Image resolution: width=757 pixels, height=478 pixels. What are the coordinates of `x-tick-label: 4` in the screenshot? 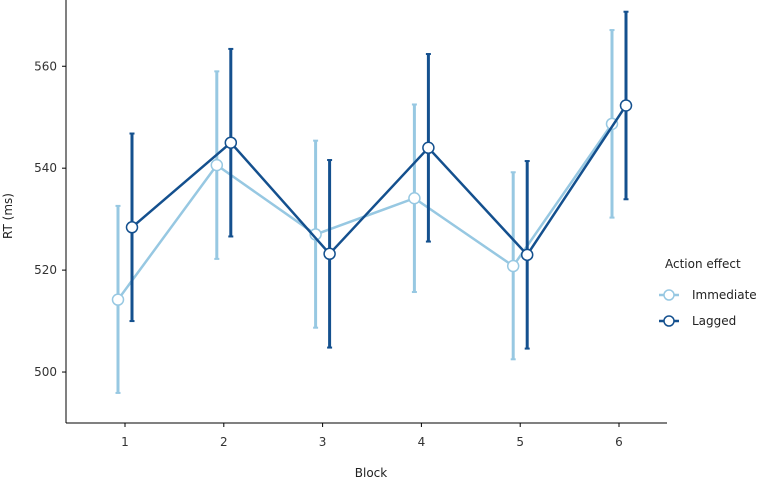 It's located at (422, 442).